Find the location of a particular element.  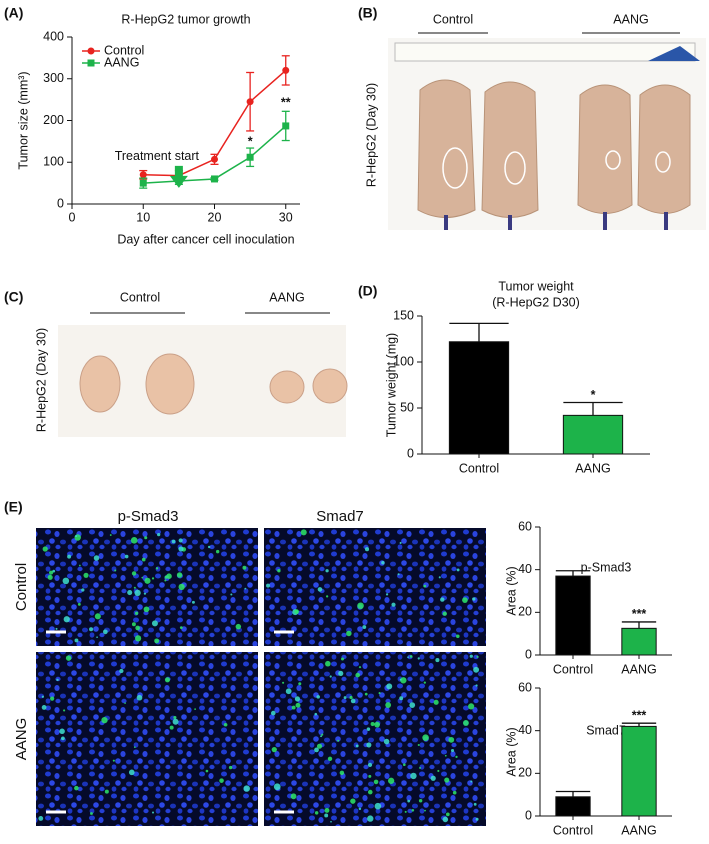

row-label: Control is located at coordinates (21, 587).